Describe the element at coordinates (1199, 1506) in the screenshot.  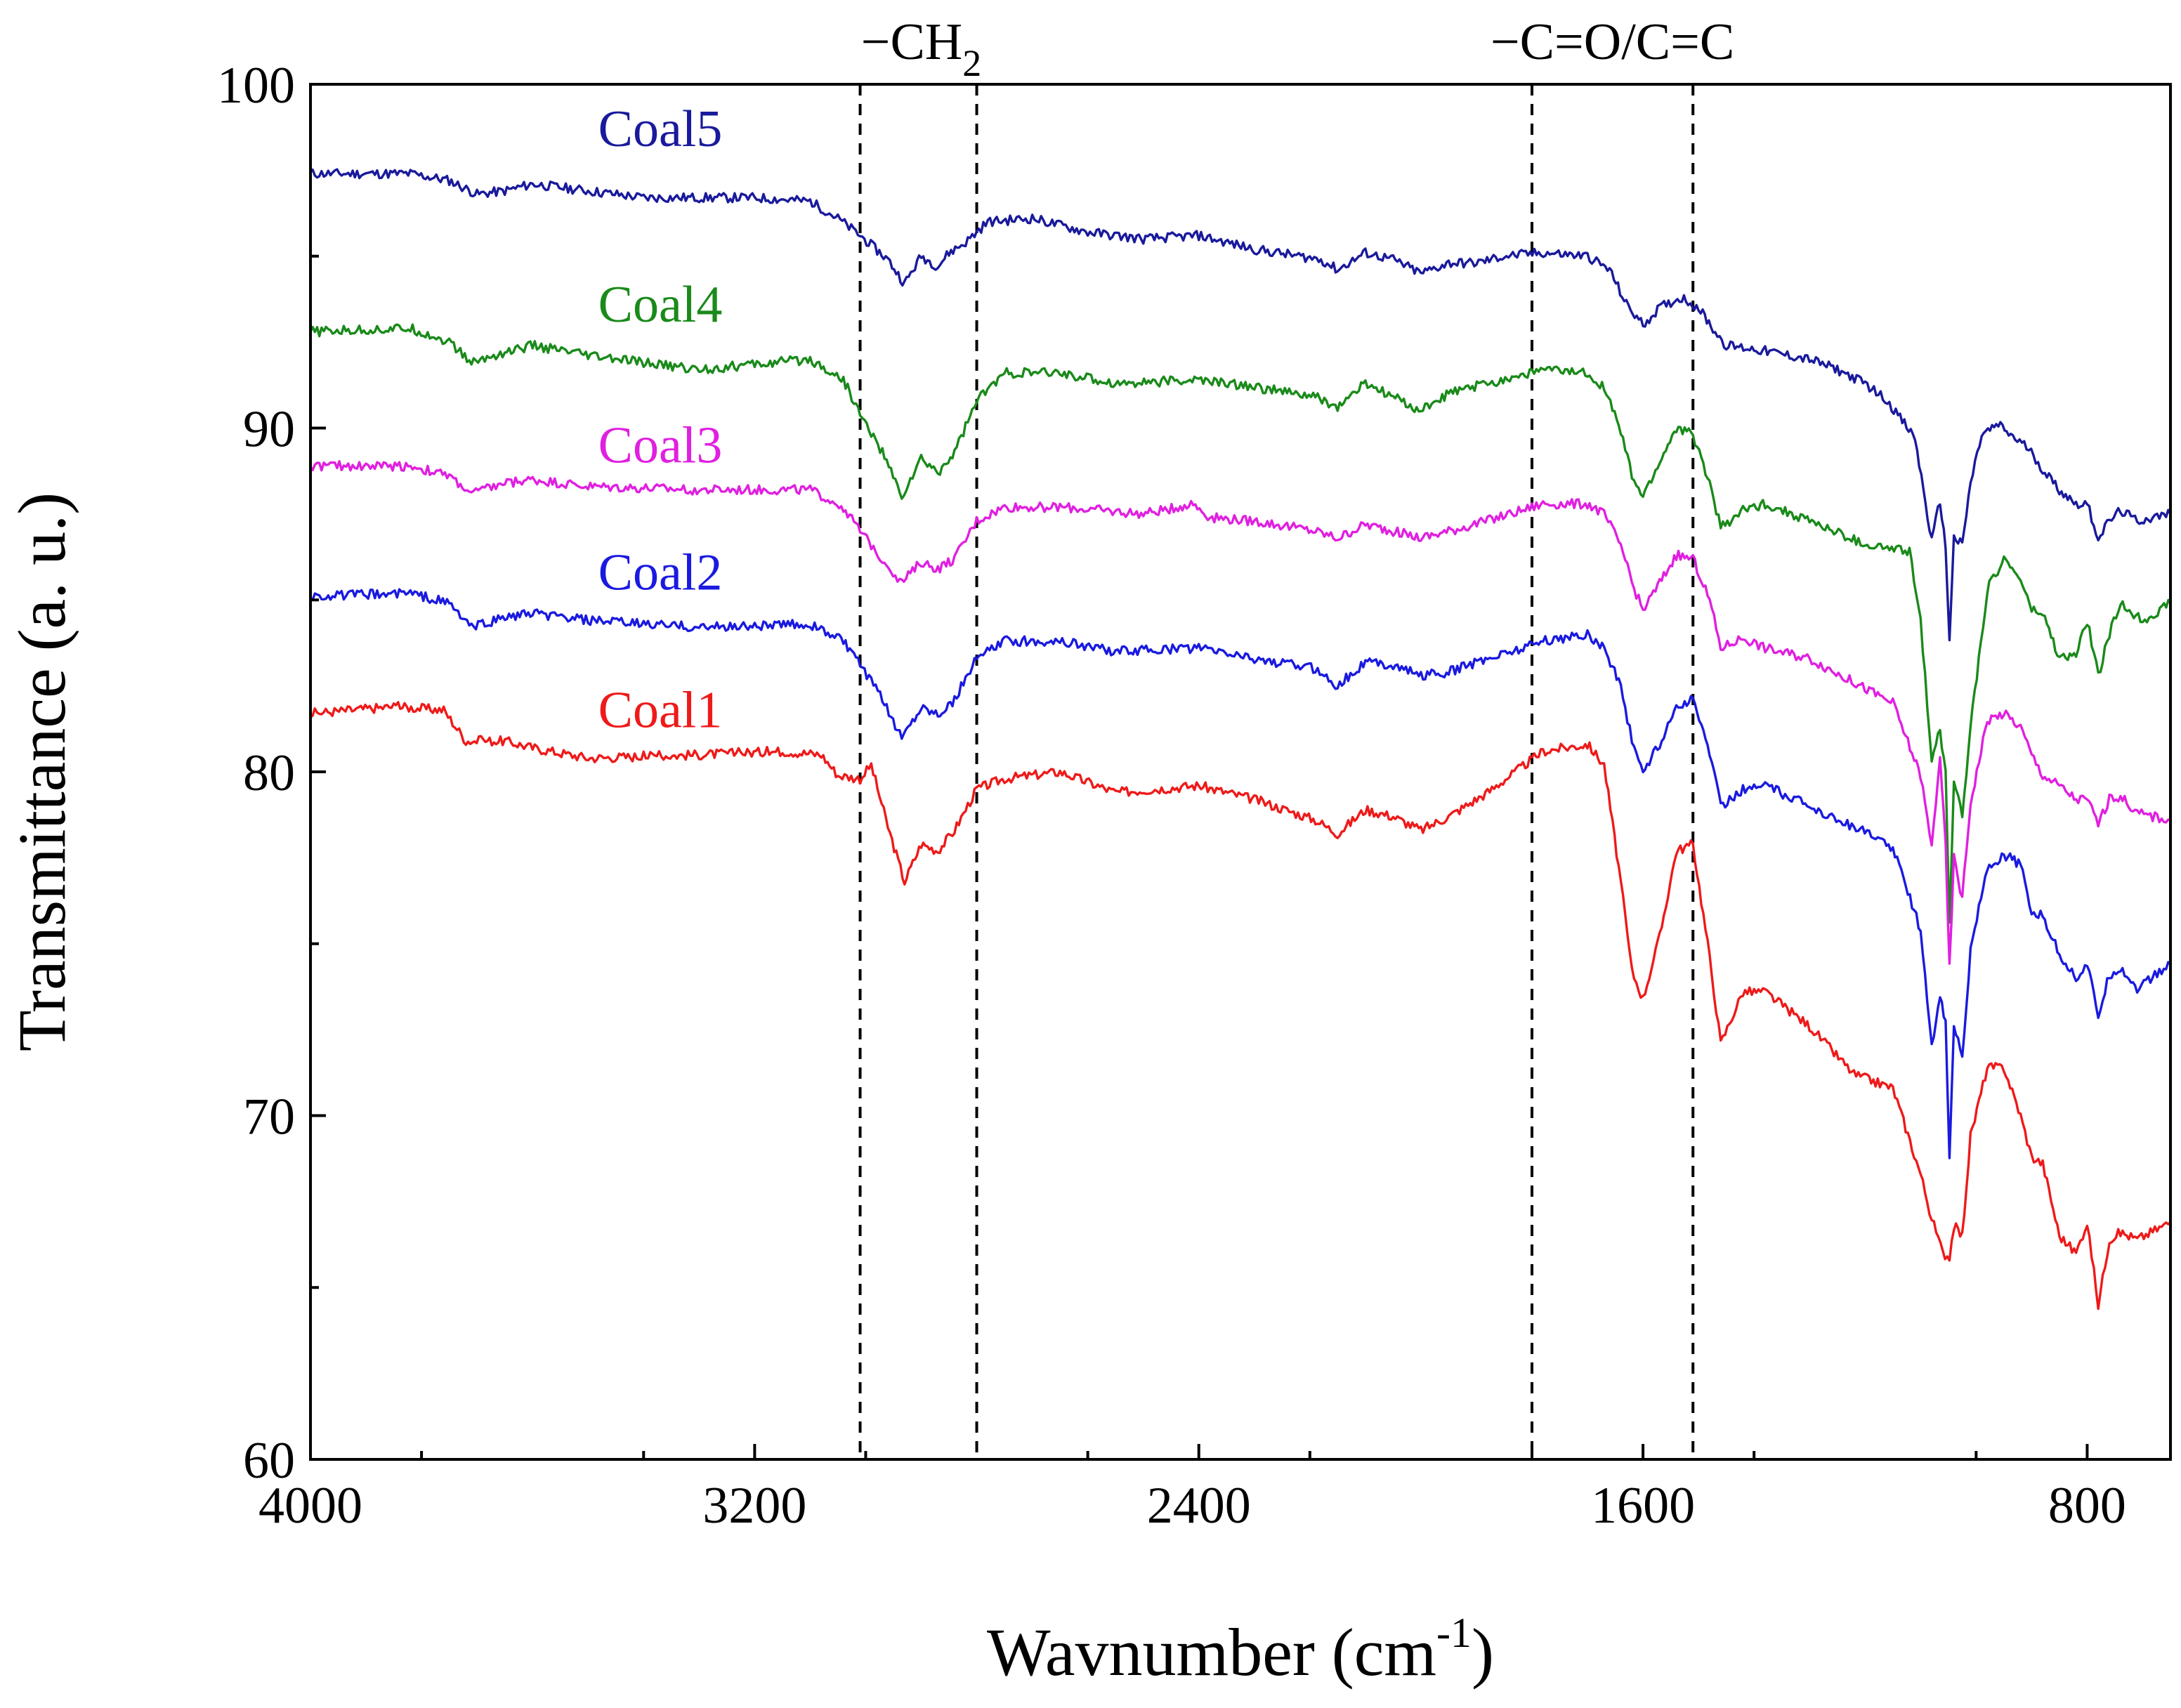
I see `x-tick-label: 2400` at that location.